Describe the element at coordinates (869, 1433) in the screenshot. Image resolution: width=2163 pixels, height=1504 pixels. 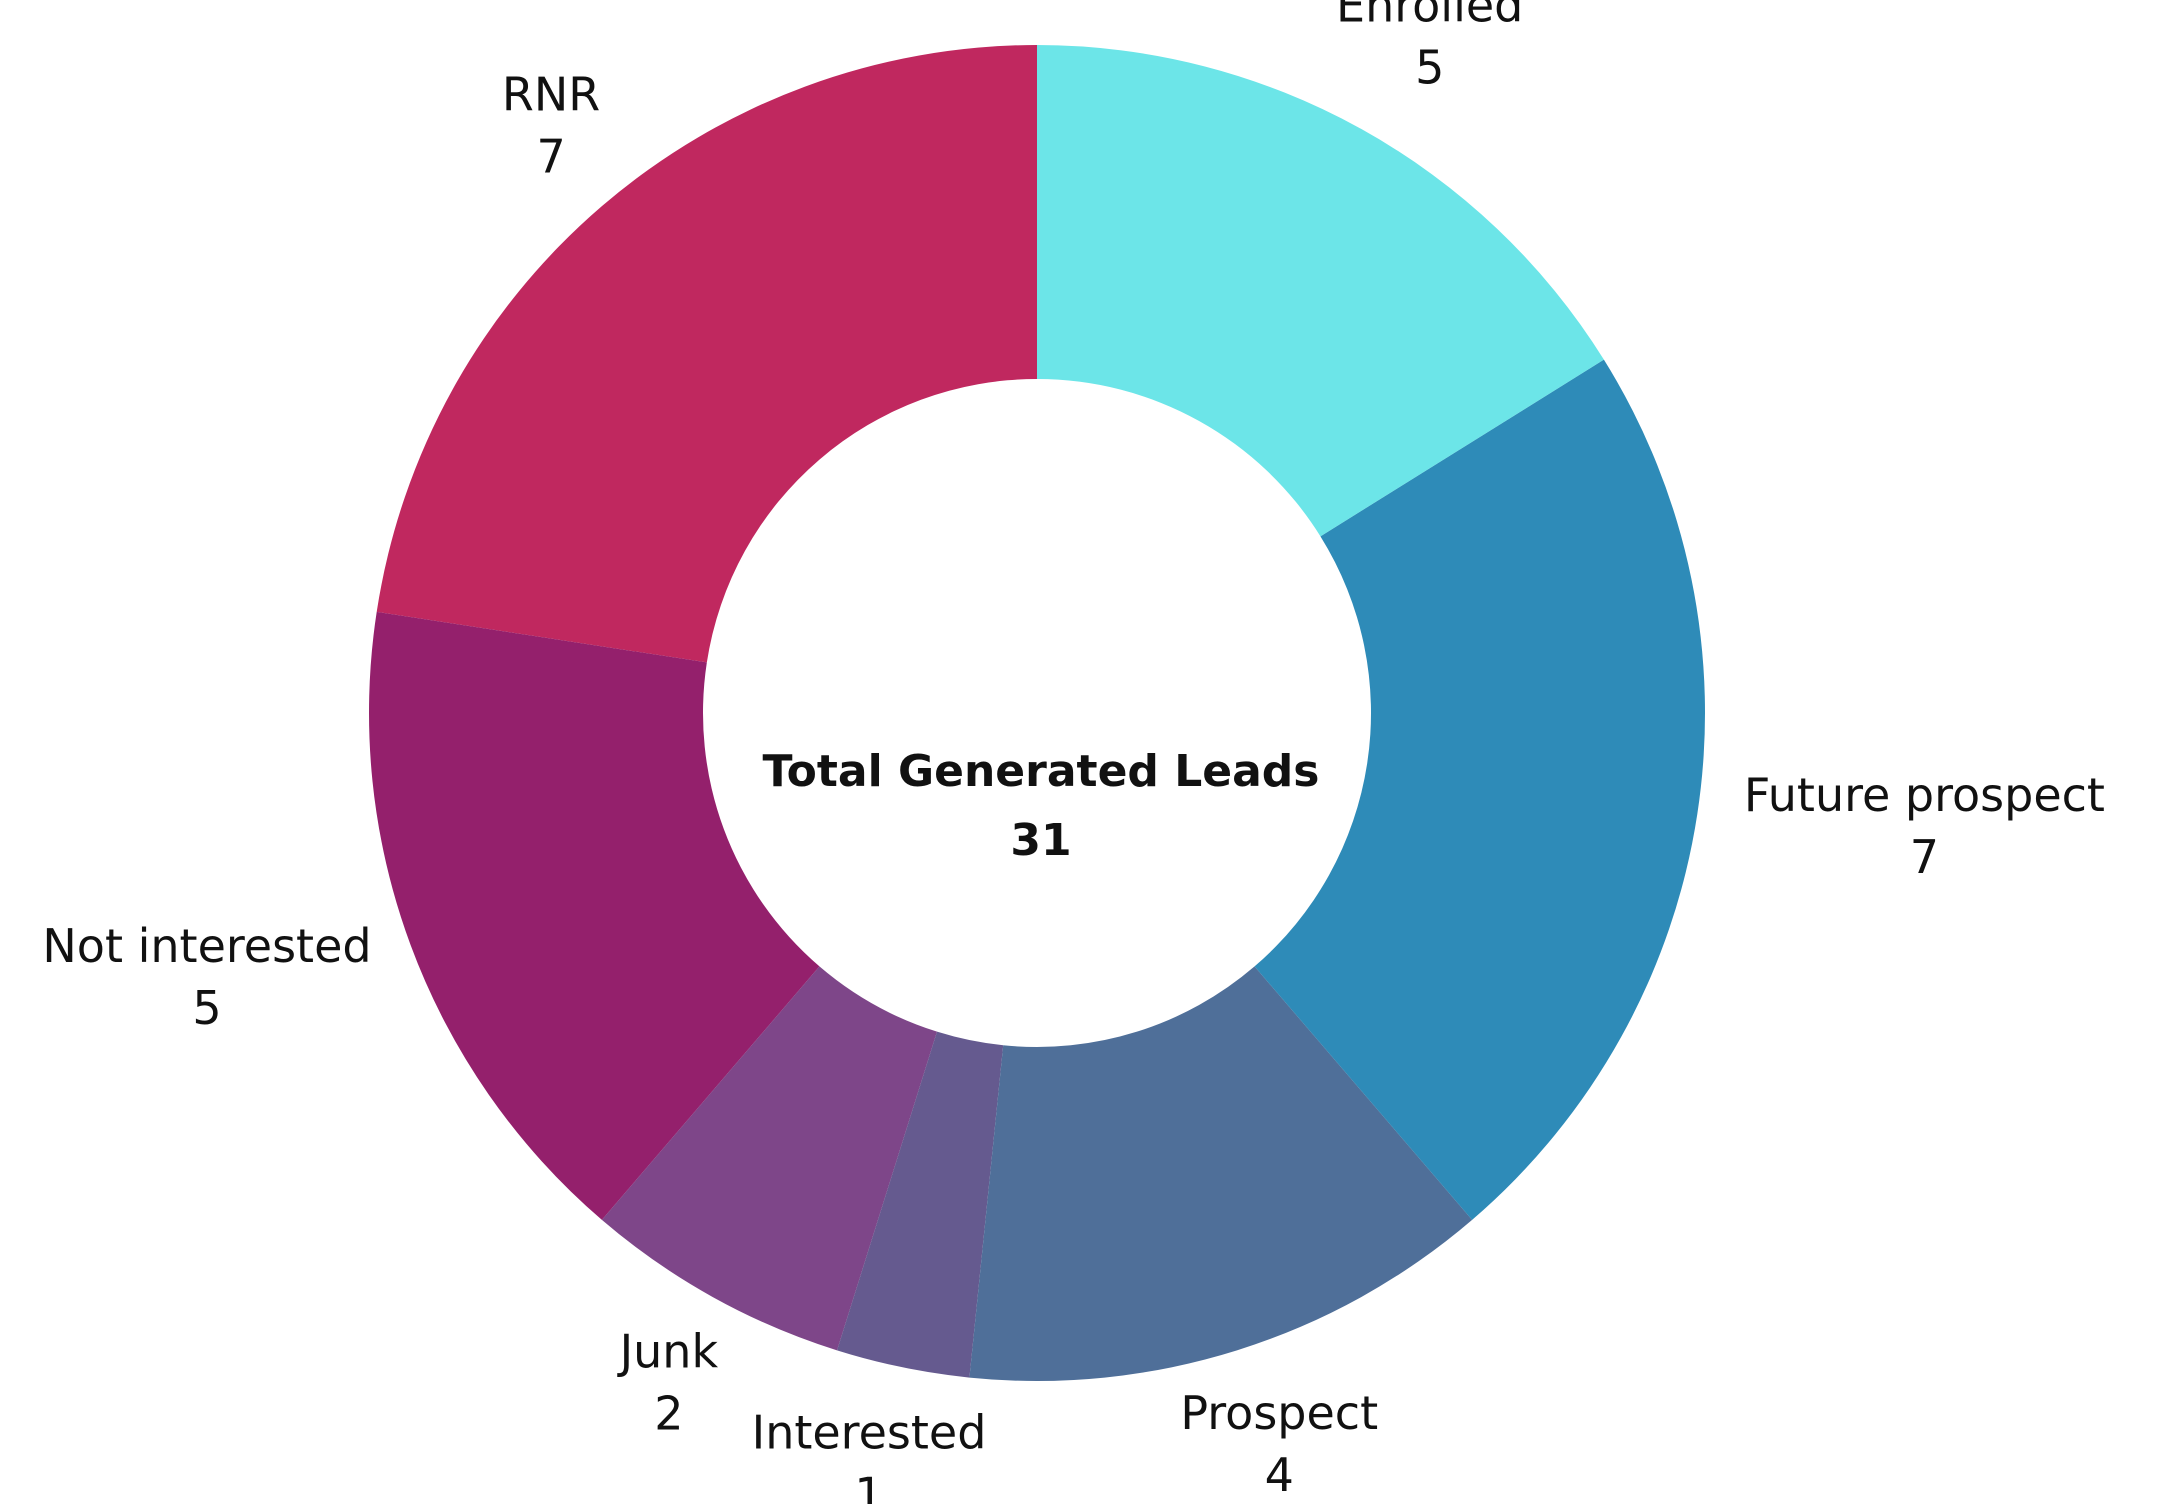
I see `slice-label: Interested` at that location.